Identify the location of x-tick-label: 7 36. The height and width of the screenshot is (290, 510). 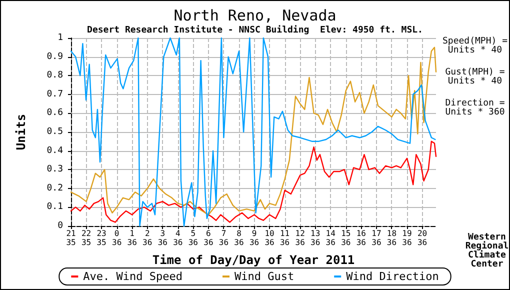
(223, 238).